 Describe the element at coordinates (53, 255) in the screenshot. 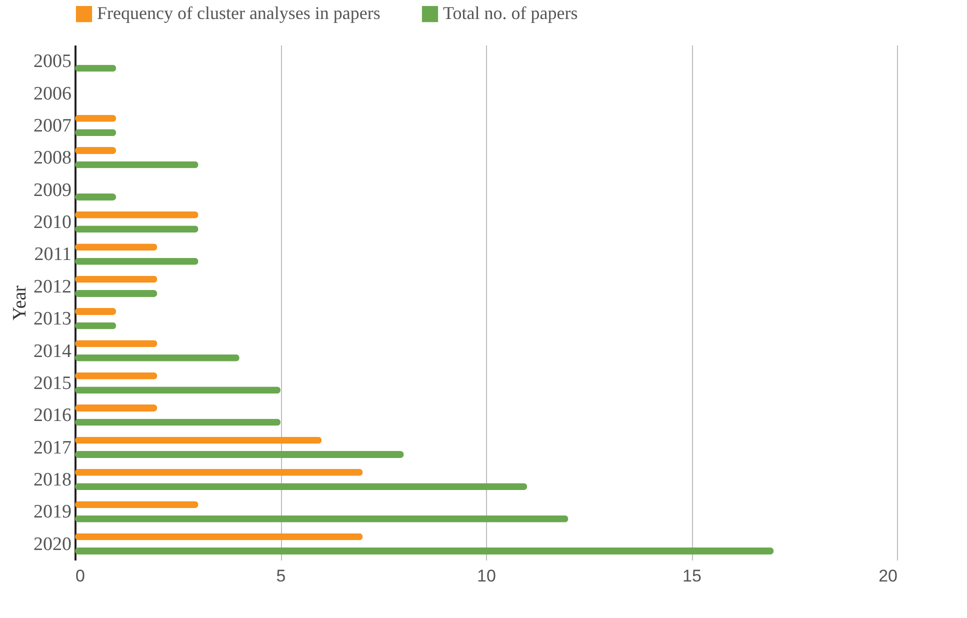

I see `y-tick-label: 2011` at that location.